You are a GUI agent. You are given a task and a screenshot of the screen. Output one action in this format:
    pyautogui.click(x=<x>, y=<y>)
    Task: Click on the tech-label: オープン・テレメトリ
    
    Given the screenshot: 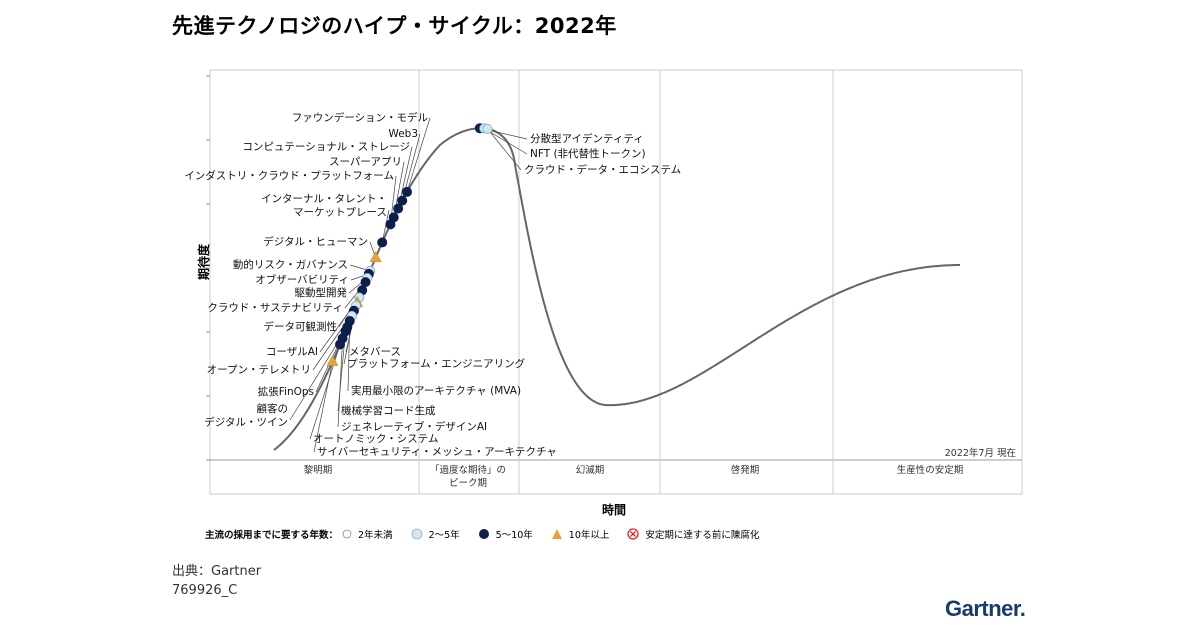 What is the action you would take?
    pyautogui.click(x=259, y=370)
    